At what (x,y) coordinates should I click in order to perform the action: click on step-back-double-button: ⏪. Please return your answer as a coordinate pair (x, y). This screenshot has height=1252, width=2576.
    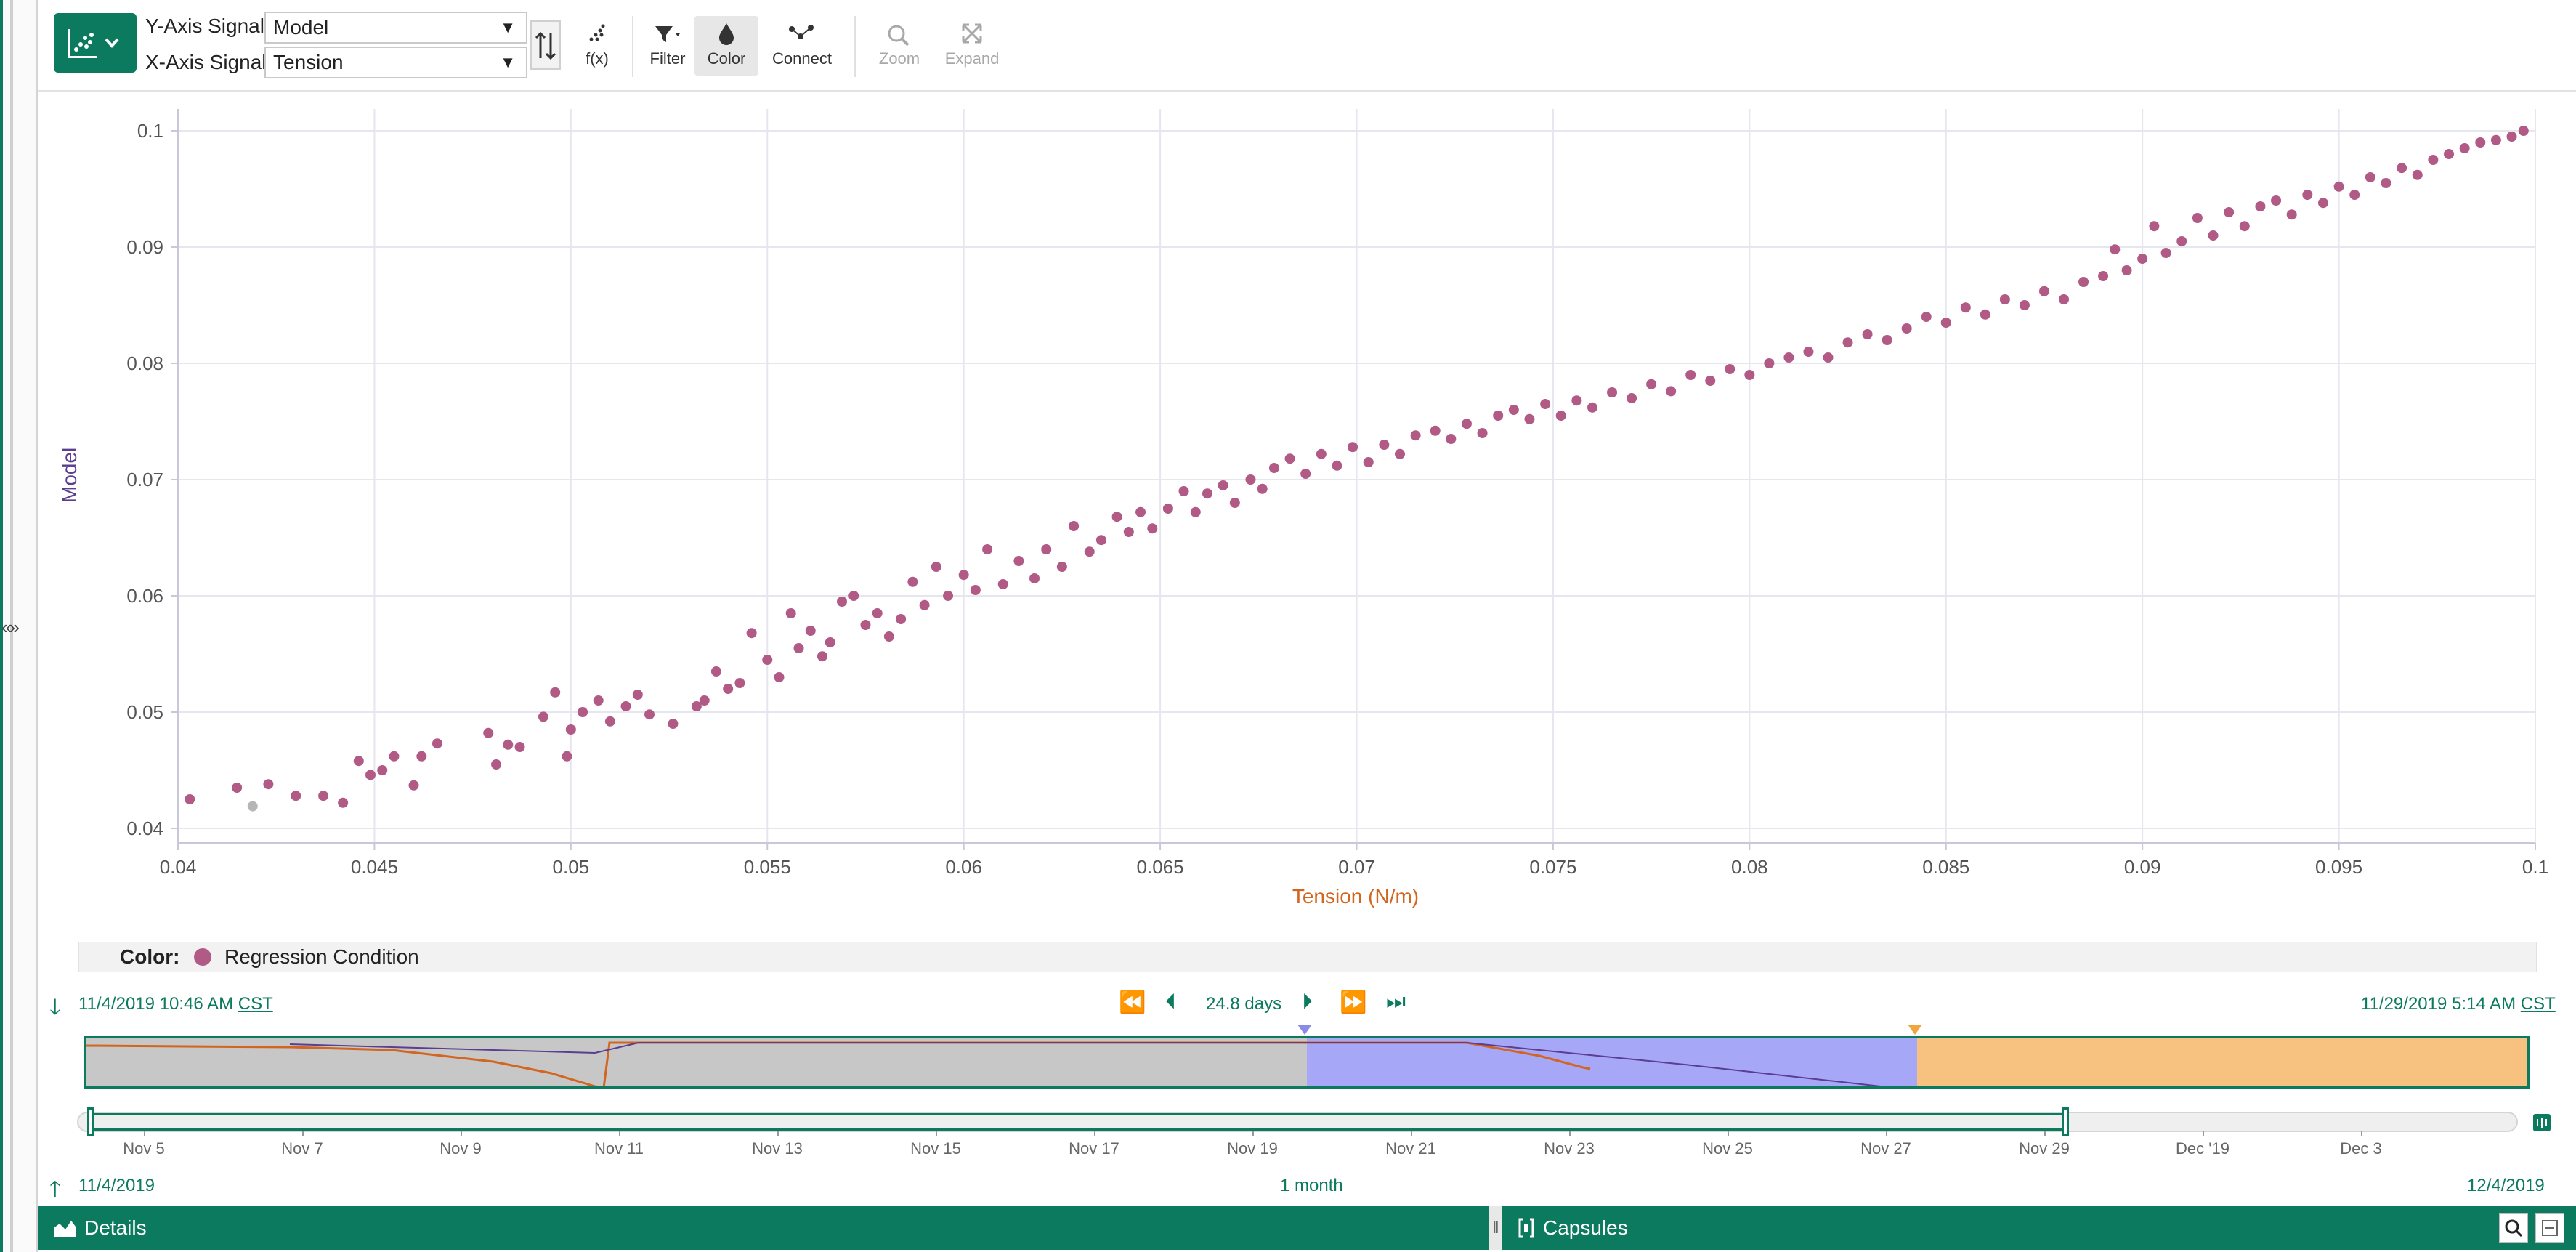
    Looking at the image, I should click on (1132, 1002).